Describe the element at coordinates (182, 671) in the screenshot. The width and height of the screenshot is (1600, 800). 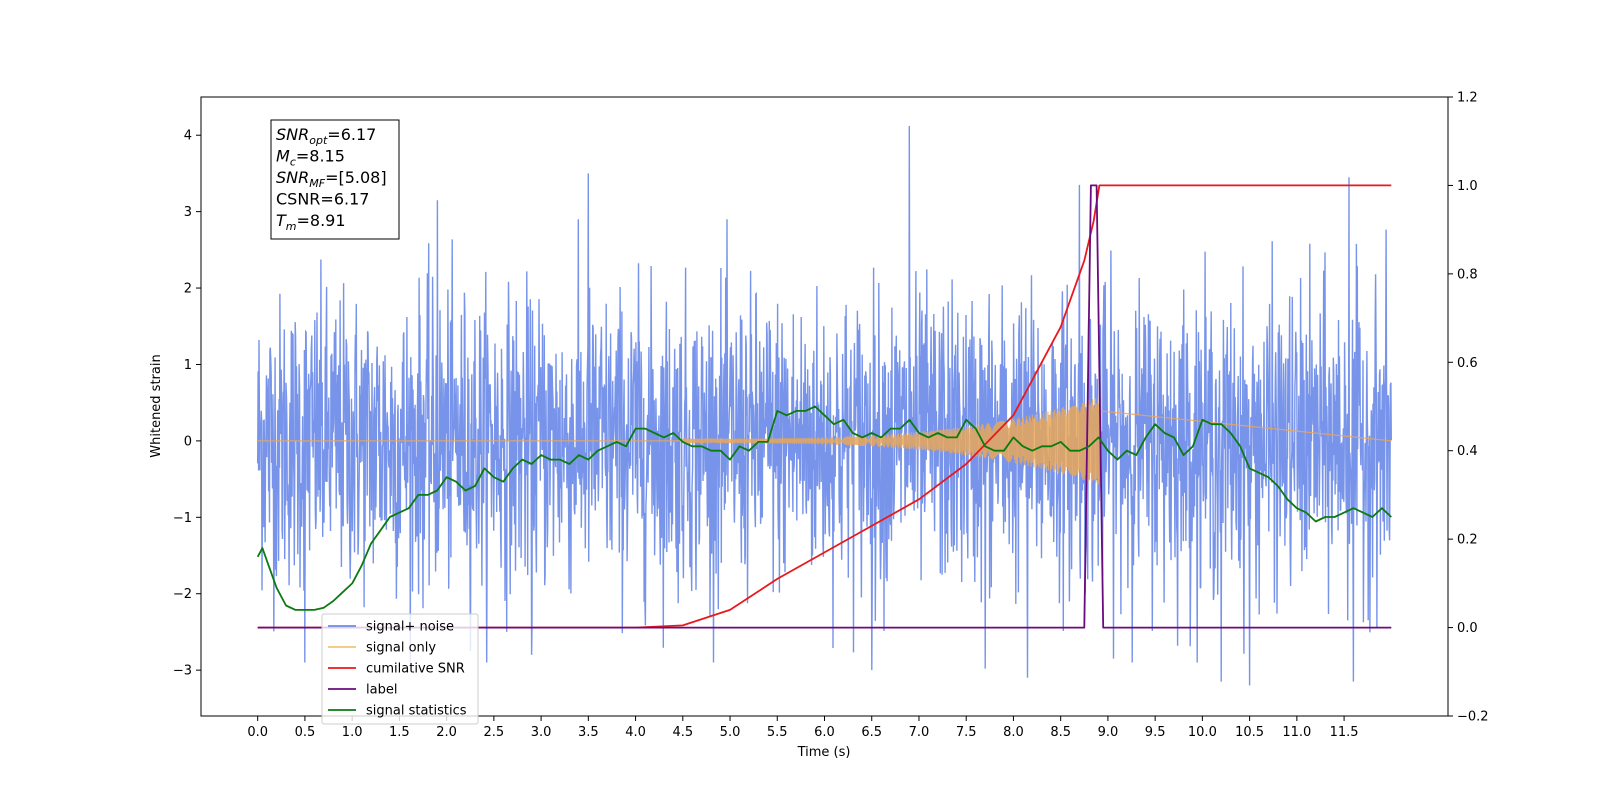
I see `y-left-tick-label: −3` at that location.